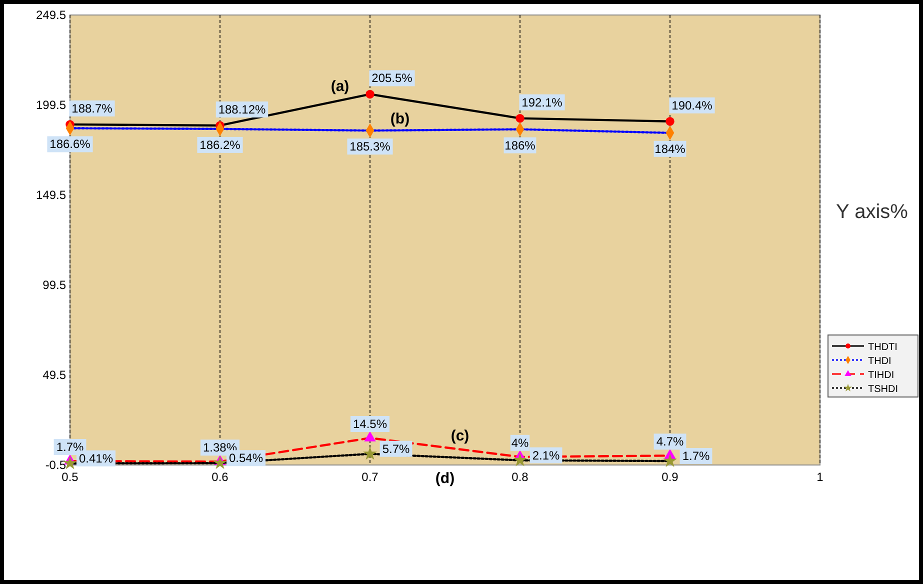  What do you see at coordinates (546, 455) in the screenshot?
I see `data-label: 2.1%` at bounding box center [546, 455].